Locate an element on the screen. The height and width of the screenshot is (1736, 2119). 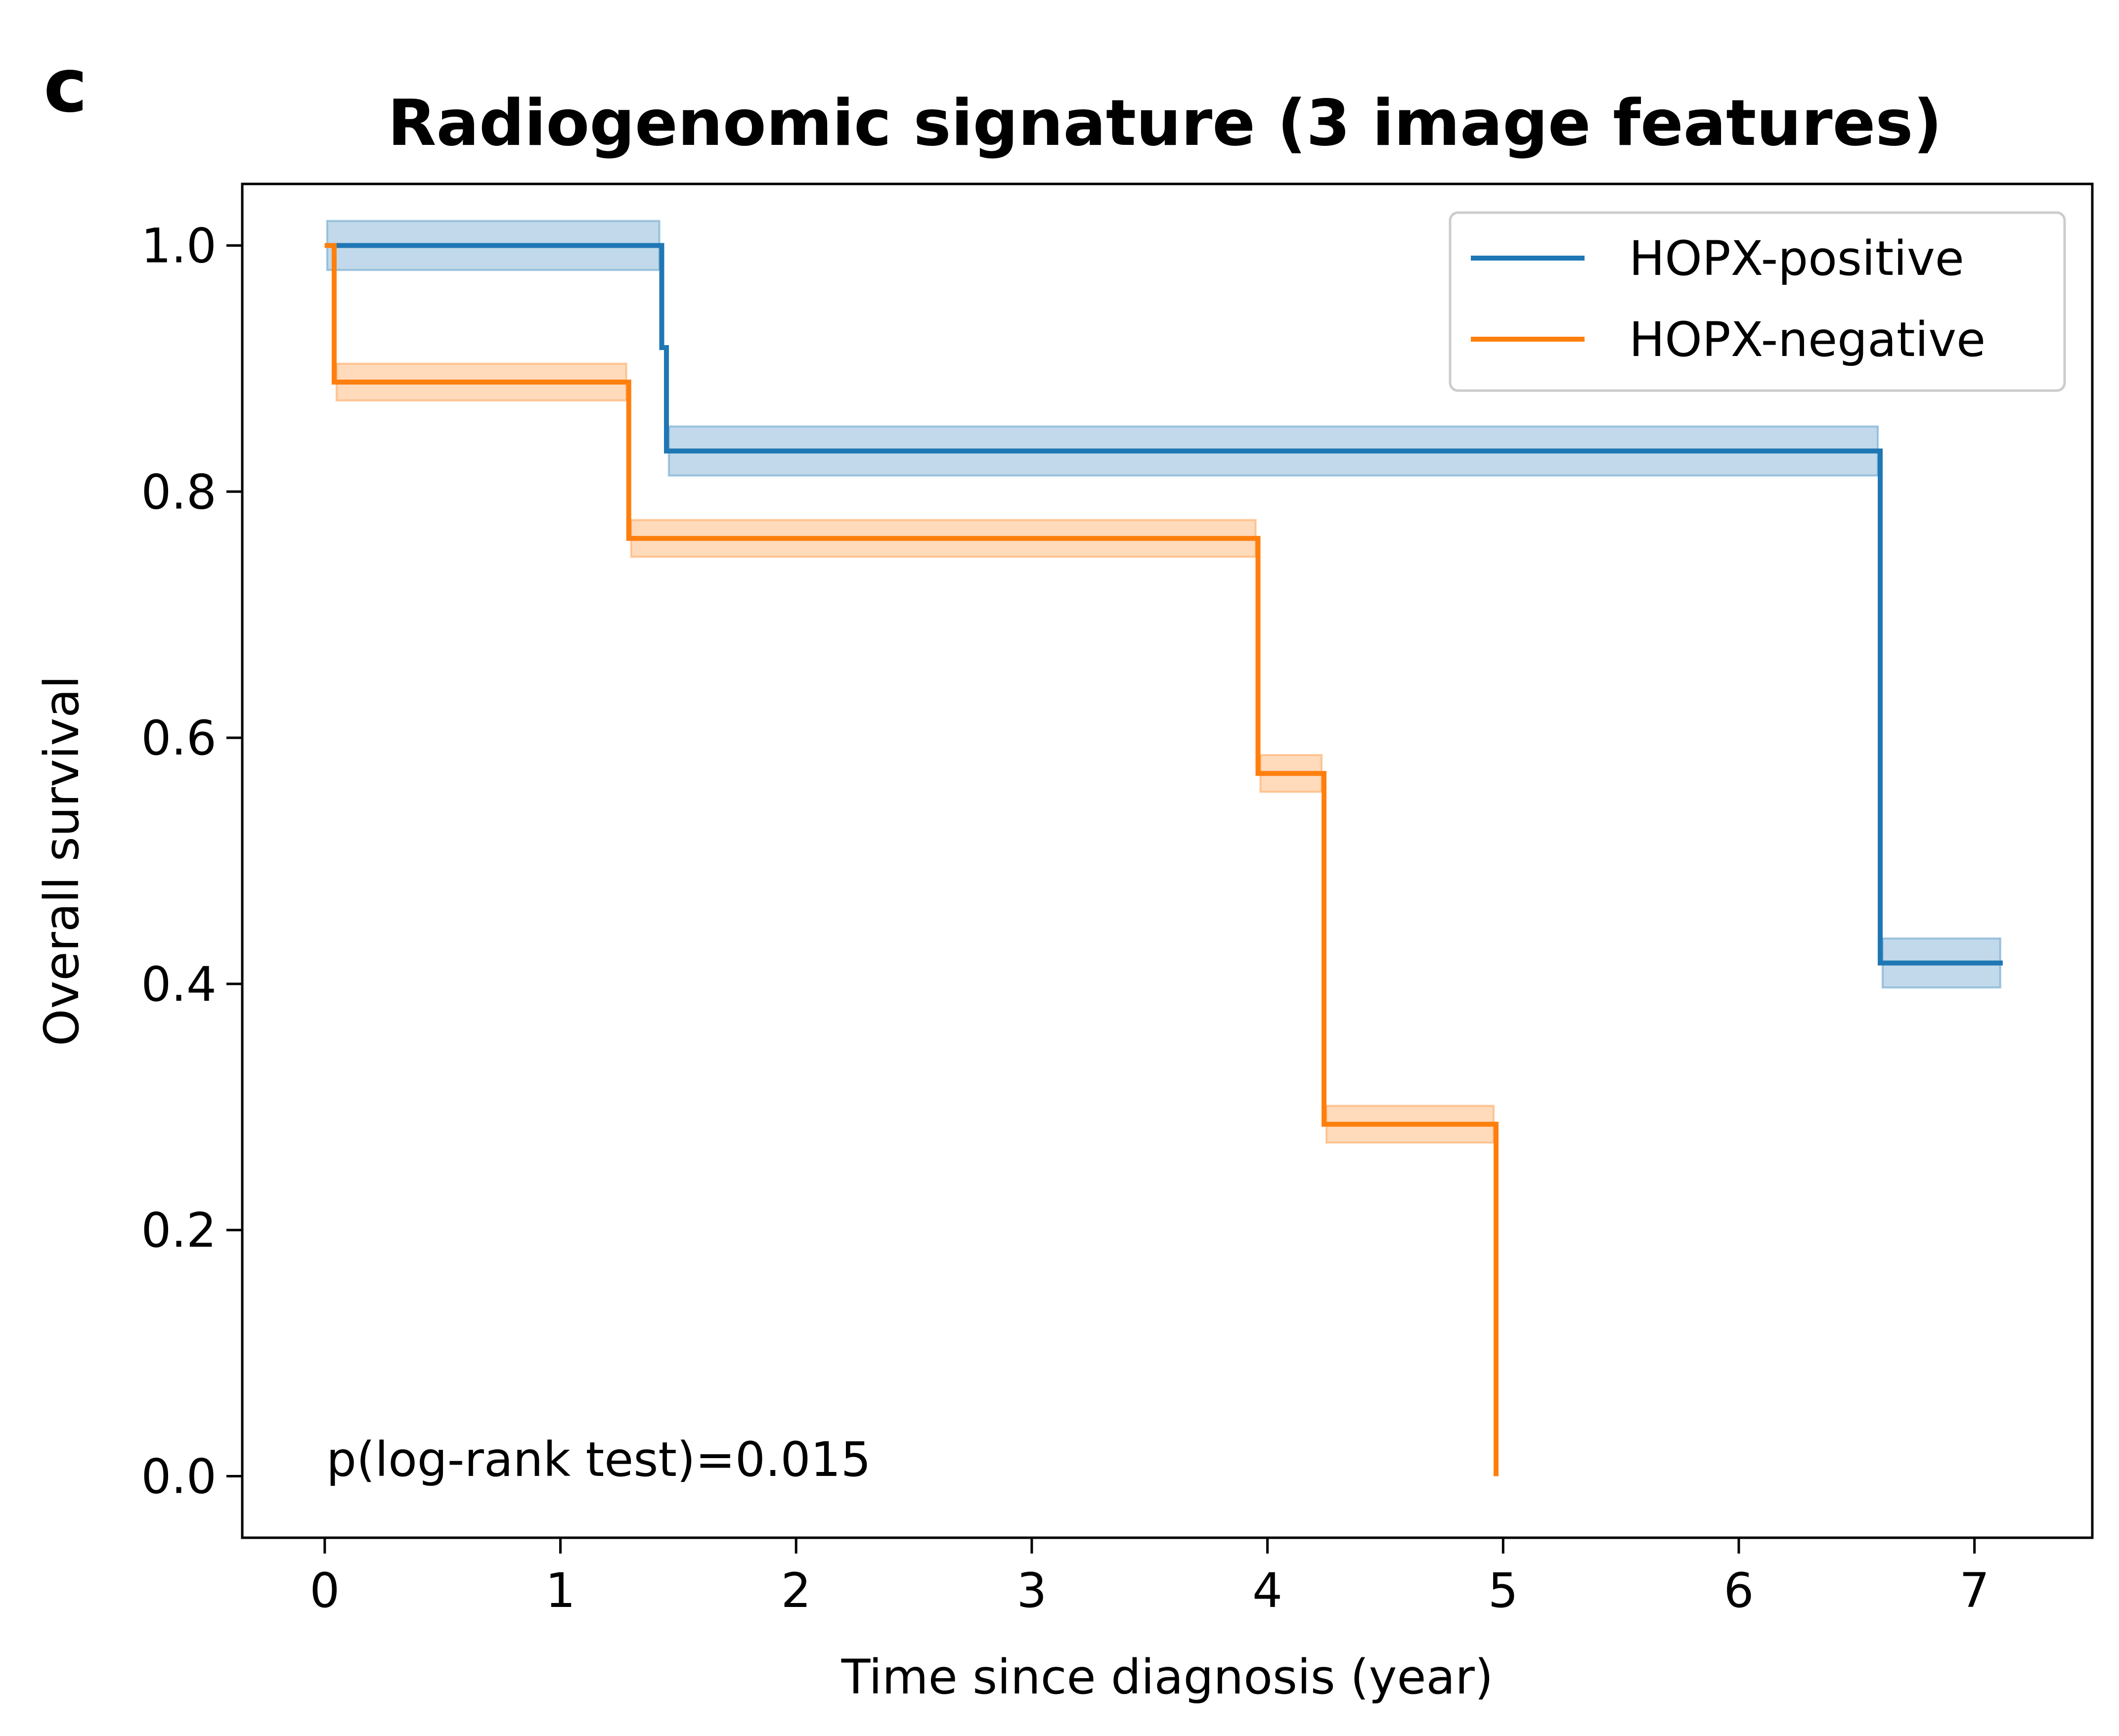
y-tick-label-2: 0.4 is located at coordinates (179, 984).